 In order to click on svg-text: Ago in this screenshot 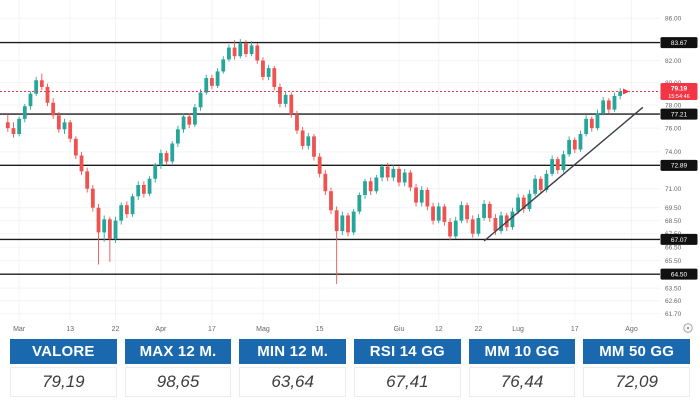, I will do `click(631, 329)`.